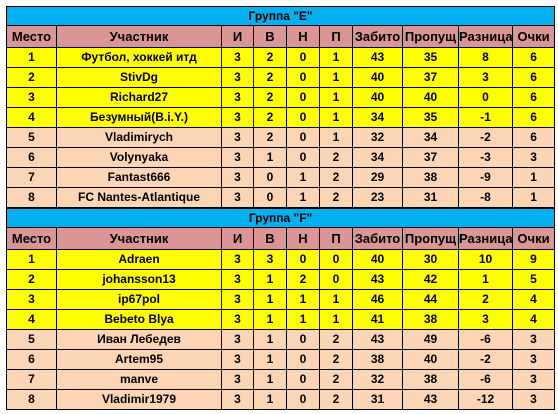  I want to click on column-header-place: Место, so click(31, 238).